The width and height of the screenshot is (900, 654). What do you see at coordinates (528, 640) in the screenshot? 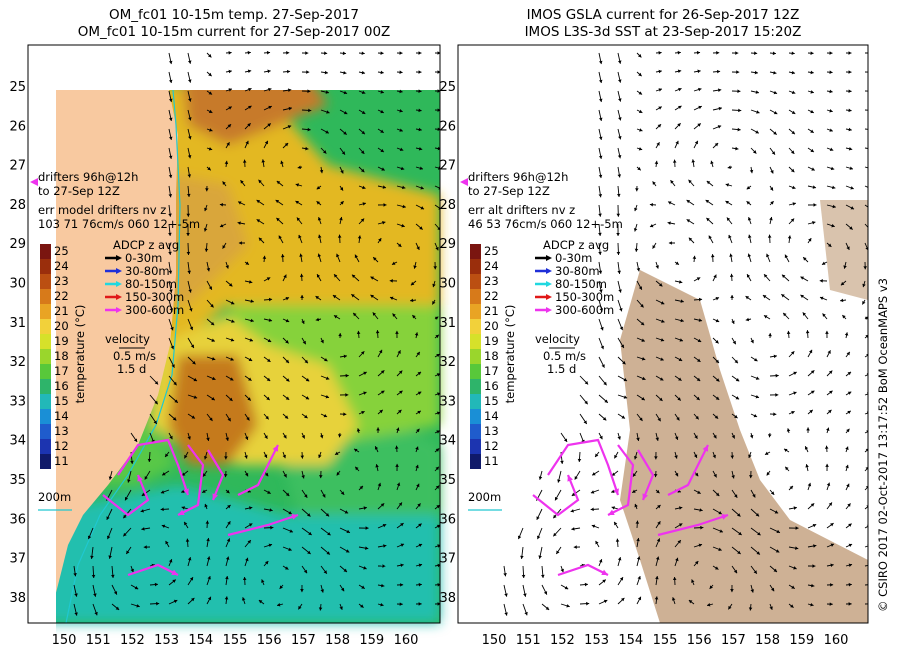
I see `longitude-tick-label: 151` at bounding box center [528, 640].